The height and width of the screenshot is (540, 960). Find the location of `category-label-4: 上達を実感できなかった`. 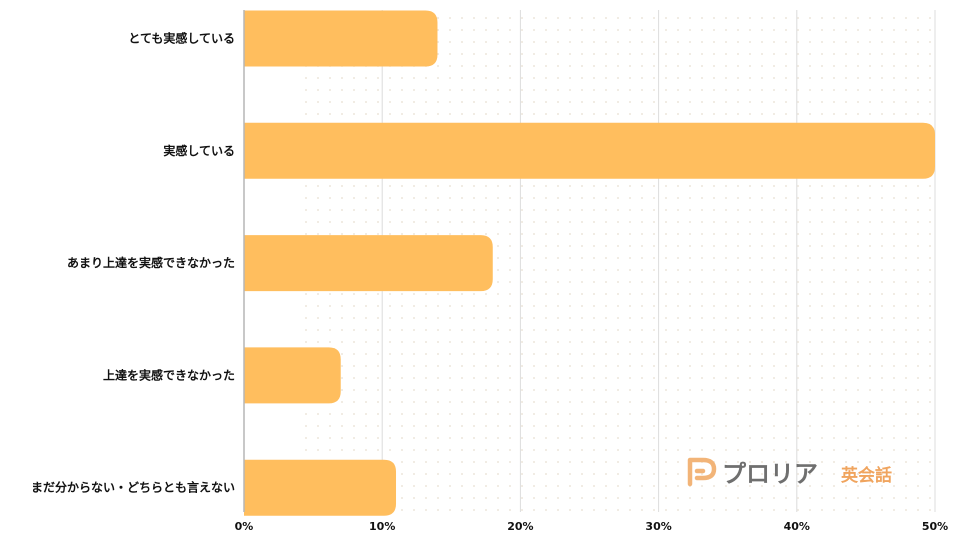

category-label-4: 上達を実感できなかった is located at coordinates (169, 374).